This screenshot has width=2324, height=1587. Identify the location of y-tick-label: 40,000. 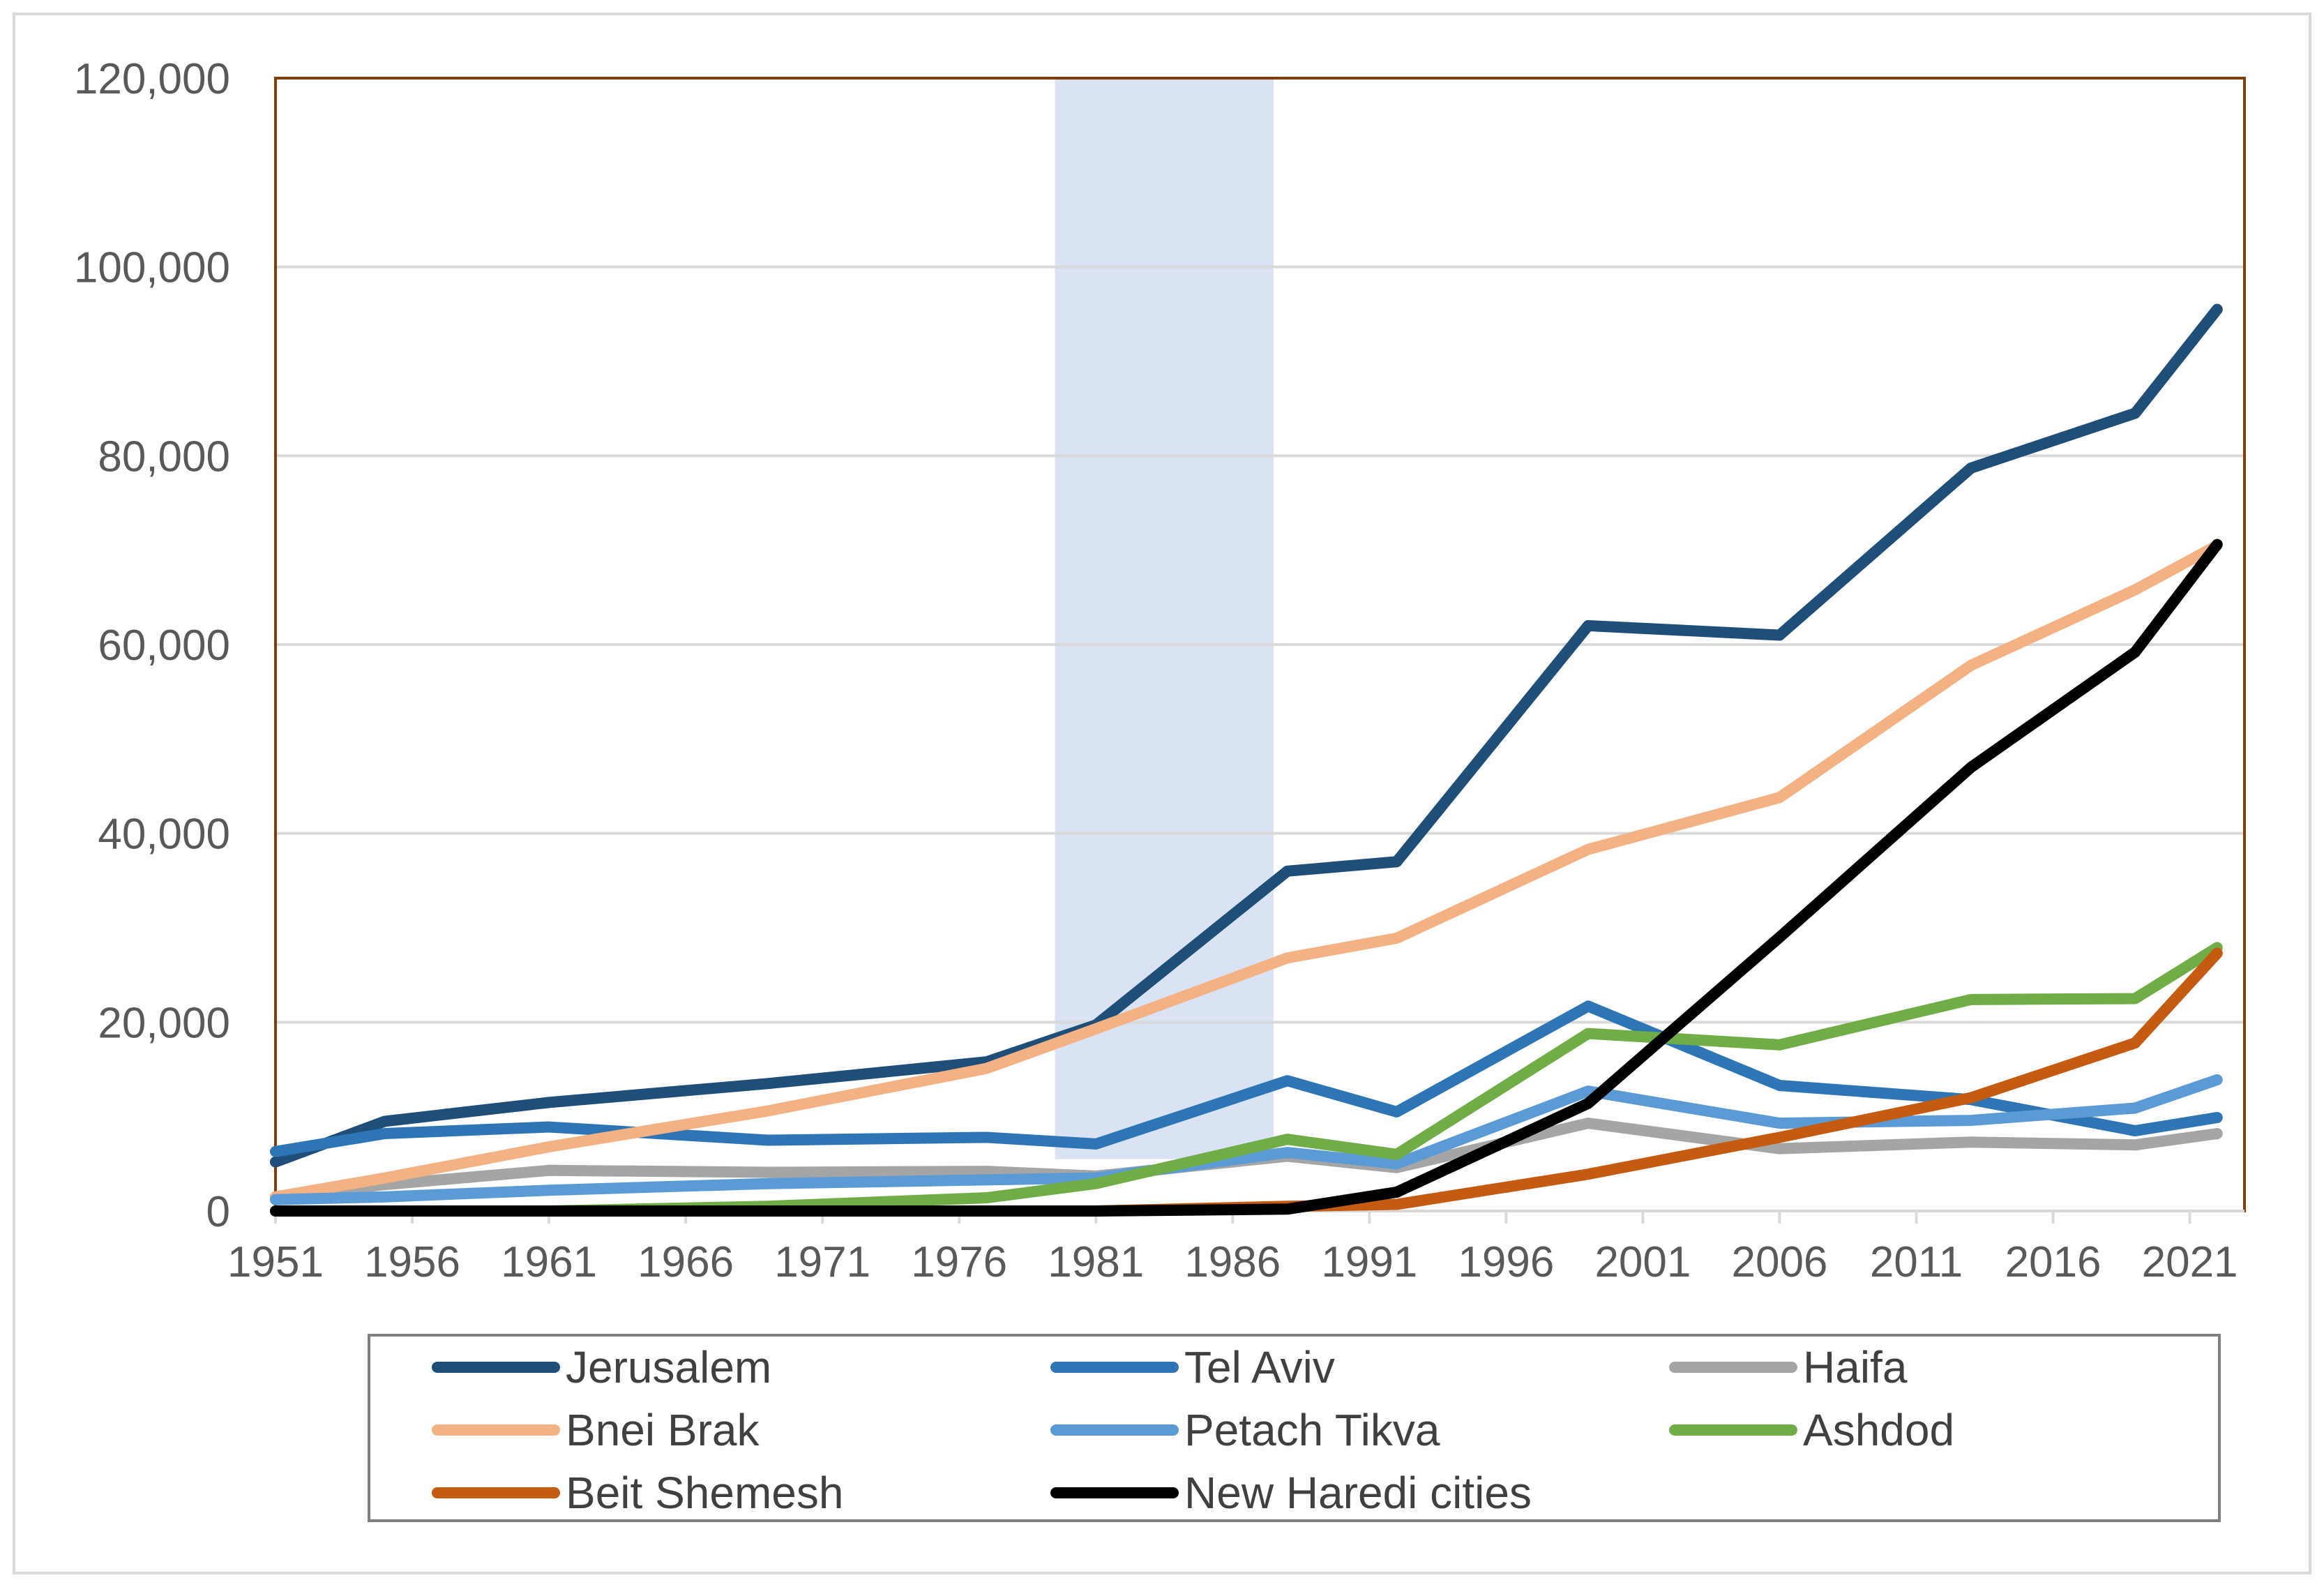
(164, 835).